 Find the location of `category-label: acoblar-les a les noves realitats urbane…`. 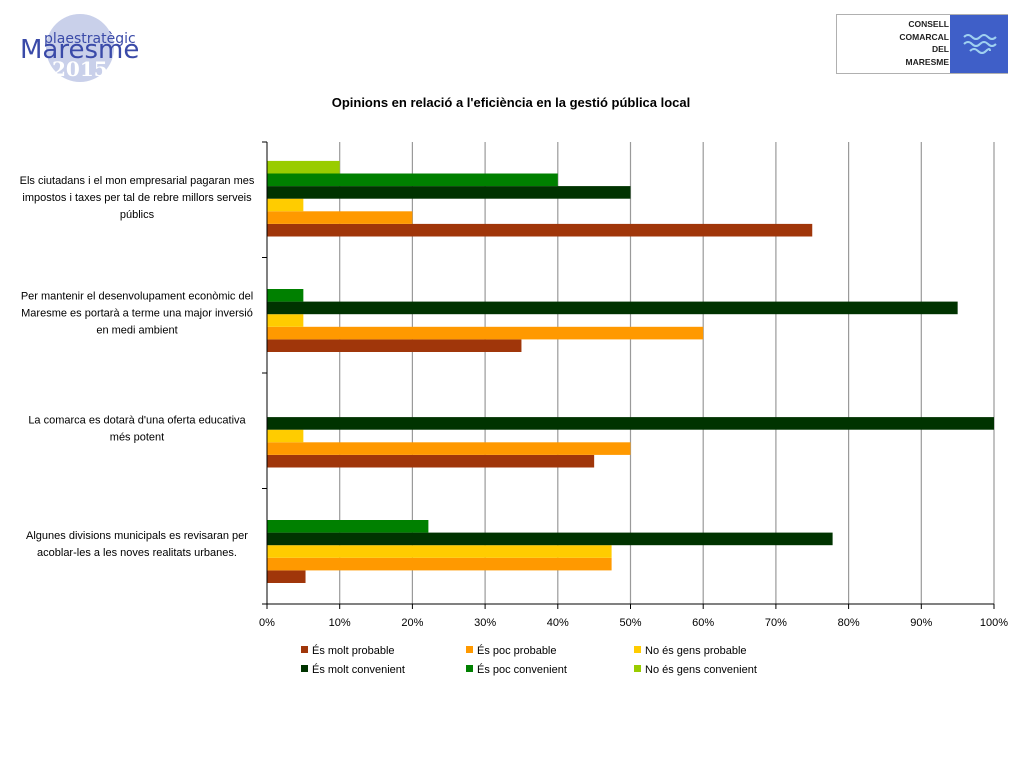

category-label: acoblar-les a les noves realitats urbane… is located at coordinates (137, 553).